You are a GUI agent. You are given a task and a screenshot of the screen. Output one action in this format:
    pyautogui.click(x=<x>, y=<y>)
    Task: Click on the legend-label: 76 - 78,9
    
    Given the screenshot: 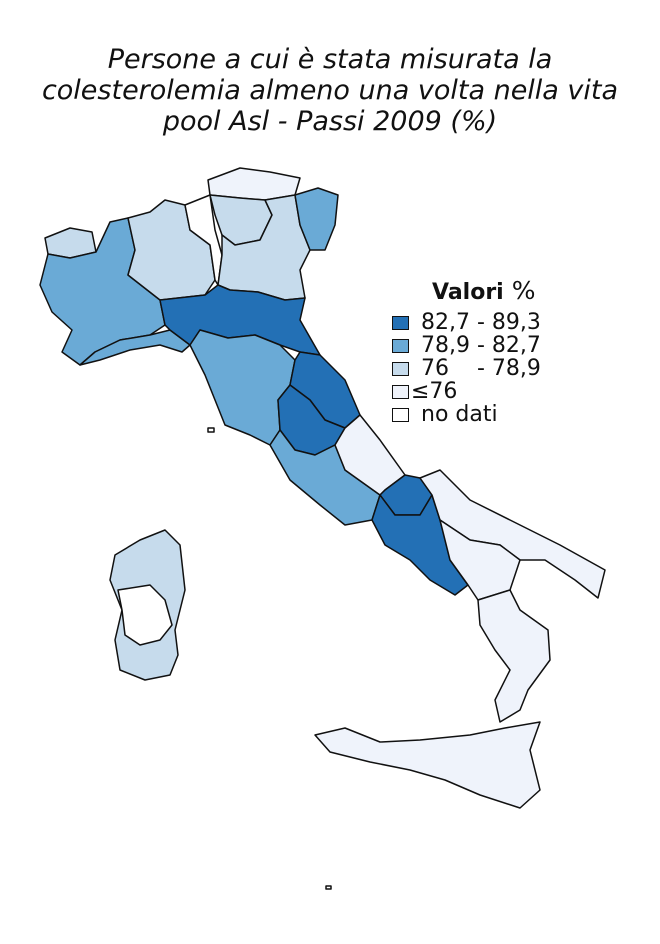 What is the action you would take?
    pyautogui.click(x=481, y=368)
    